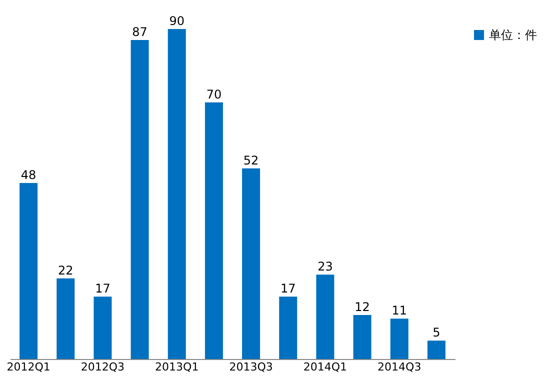  I want to click on data-label: 22, so click(66, 270).